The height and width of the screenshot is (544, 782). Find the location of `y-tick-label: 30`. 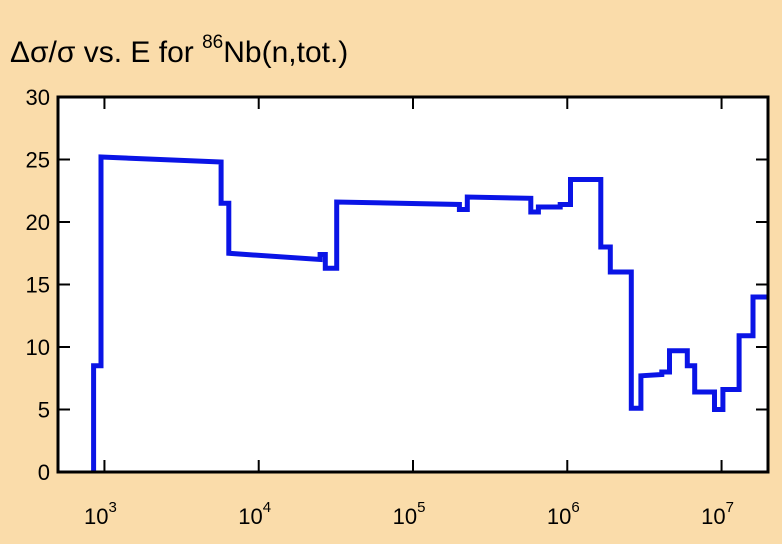

y-tick-label: 30 is located at coordinates (38, 97).